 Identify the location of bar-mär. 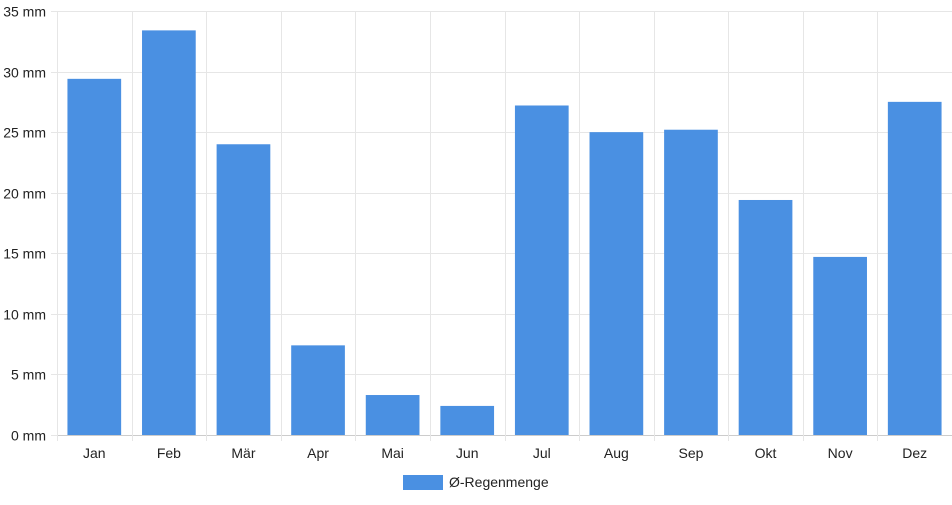
(243, 289).